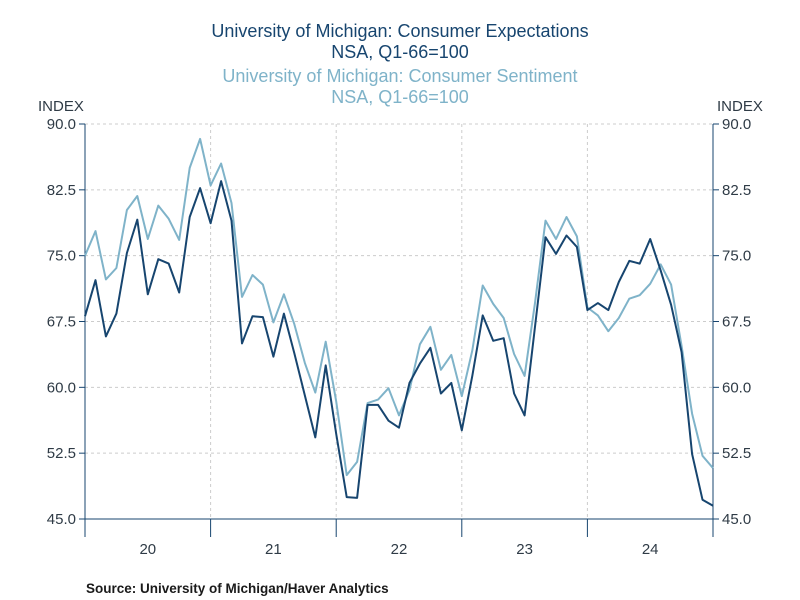 The height and width of the screenshot is (600, 800). Describe the element at coordinates (736, 453) in the screenshot. I see `y-tick-label-right: 52.5` at that location.